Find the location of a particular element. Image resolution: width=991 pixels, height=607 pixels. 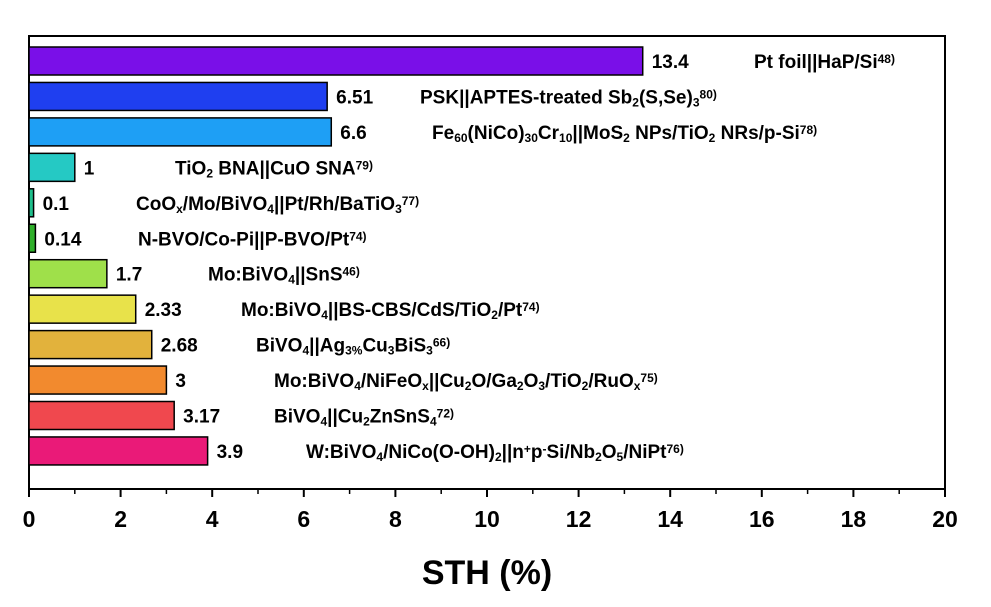

x-tick-label-6: 6 is located at coordinates (303, 519).